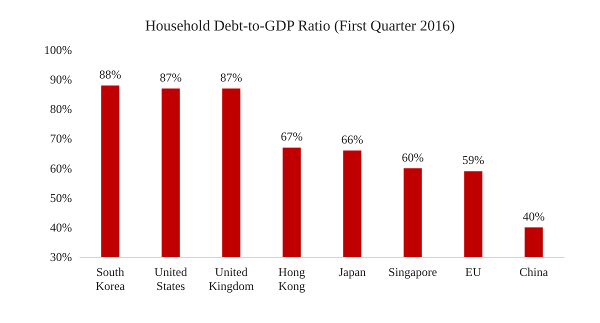 This screenshot has width=600, height=323. What do you see at coordinates (231, 279) in the screenshot?
I see `x-tick-label: United Kingdom` at bounding box center [231, 279].